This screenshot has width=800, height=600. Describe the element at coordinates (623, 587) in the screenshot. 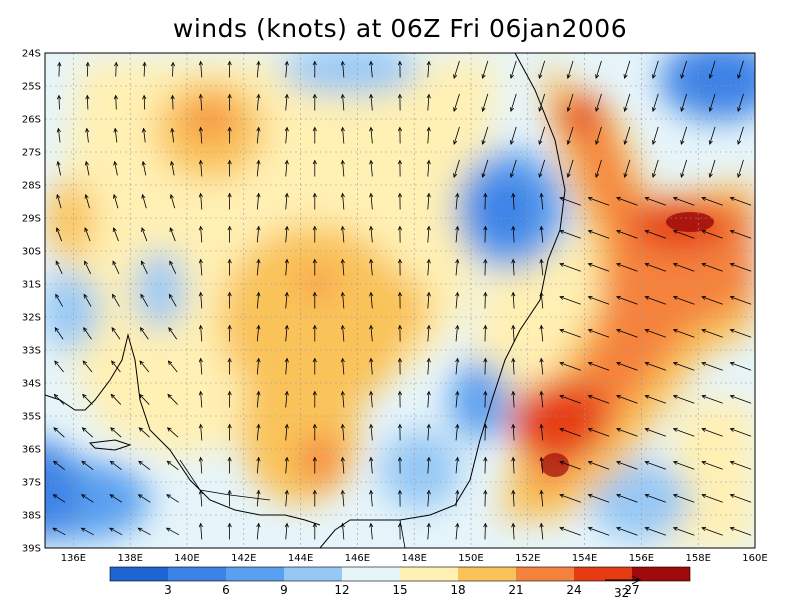

I see `reference-vector: 32` at that location.